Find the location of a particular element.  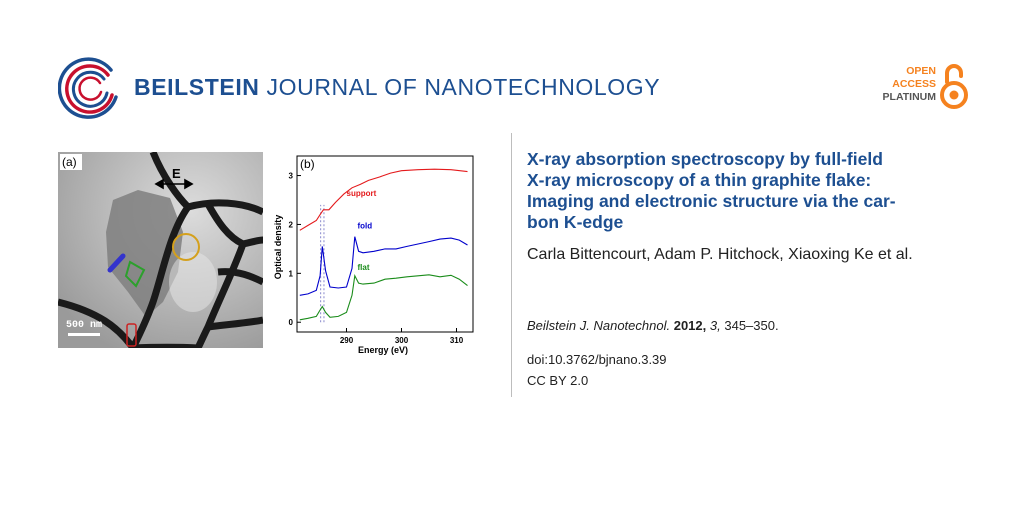

graphite-flake is located at coordinates (144, 253).